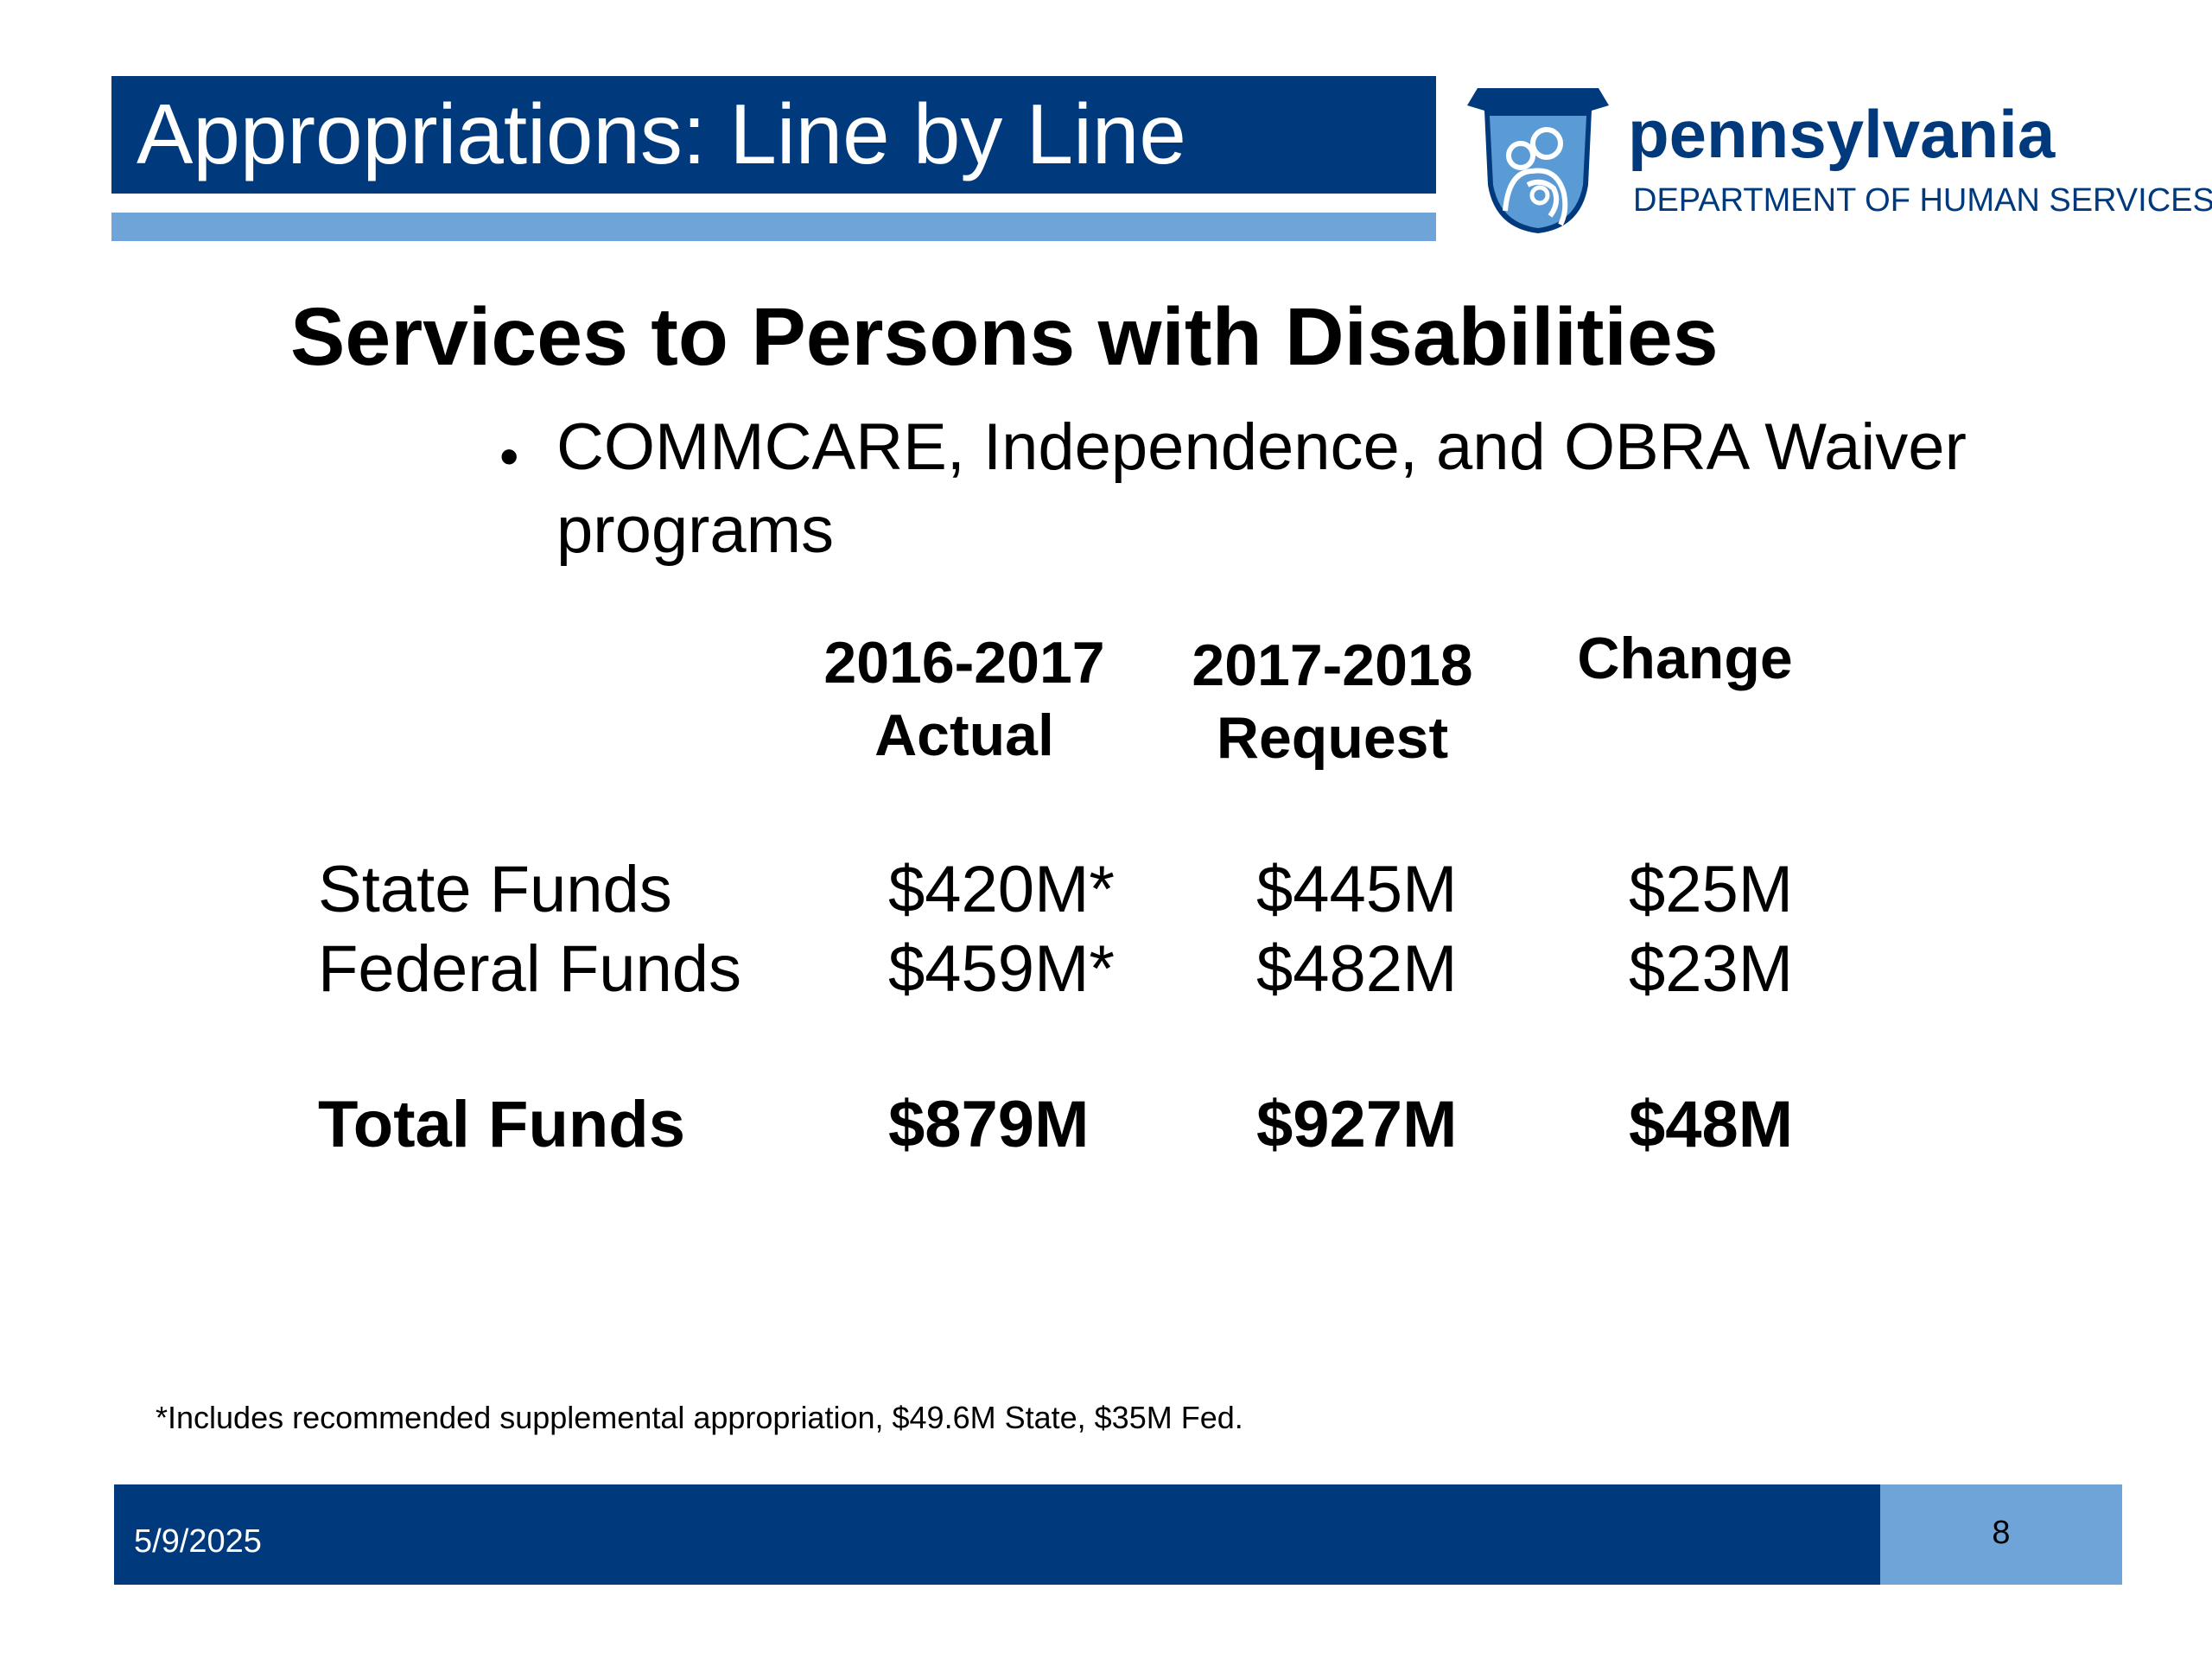 The image size is (2212, 1659). Describe the element at coordinates (1357, 969) in the screenshot. I see `value-request: $482M` at that location.